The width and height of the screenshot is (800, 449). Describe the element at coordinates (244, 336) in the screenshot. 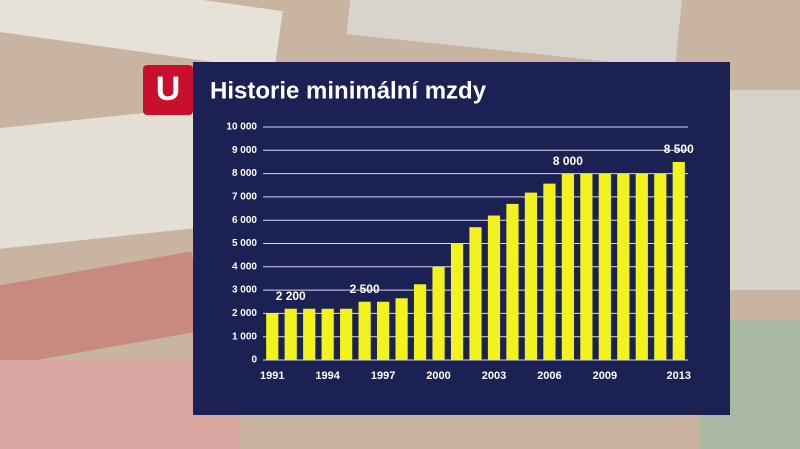

I see `y-tick-label: 1 000` at that location.